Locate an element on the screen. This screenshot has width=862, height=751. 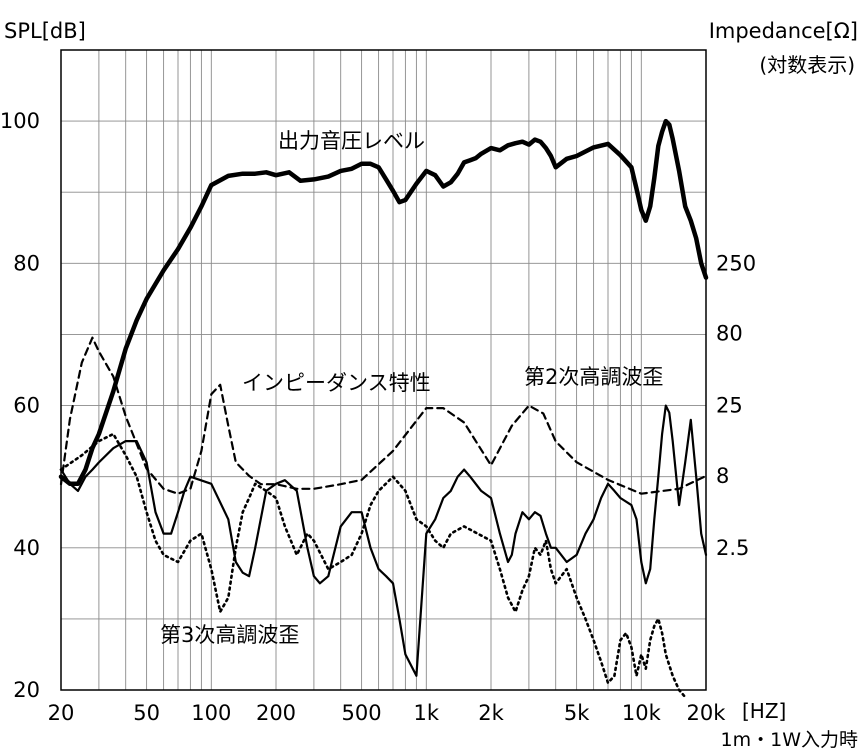
annotation-spl: 出力音圧レベル is located at coordinates (351, 141).